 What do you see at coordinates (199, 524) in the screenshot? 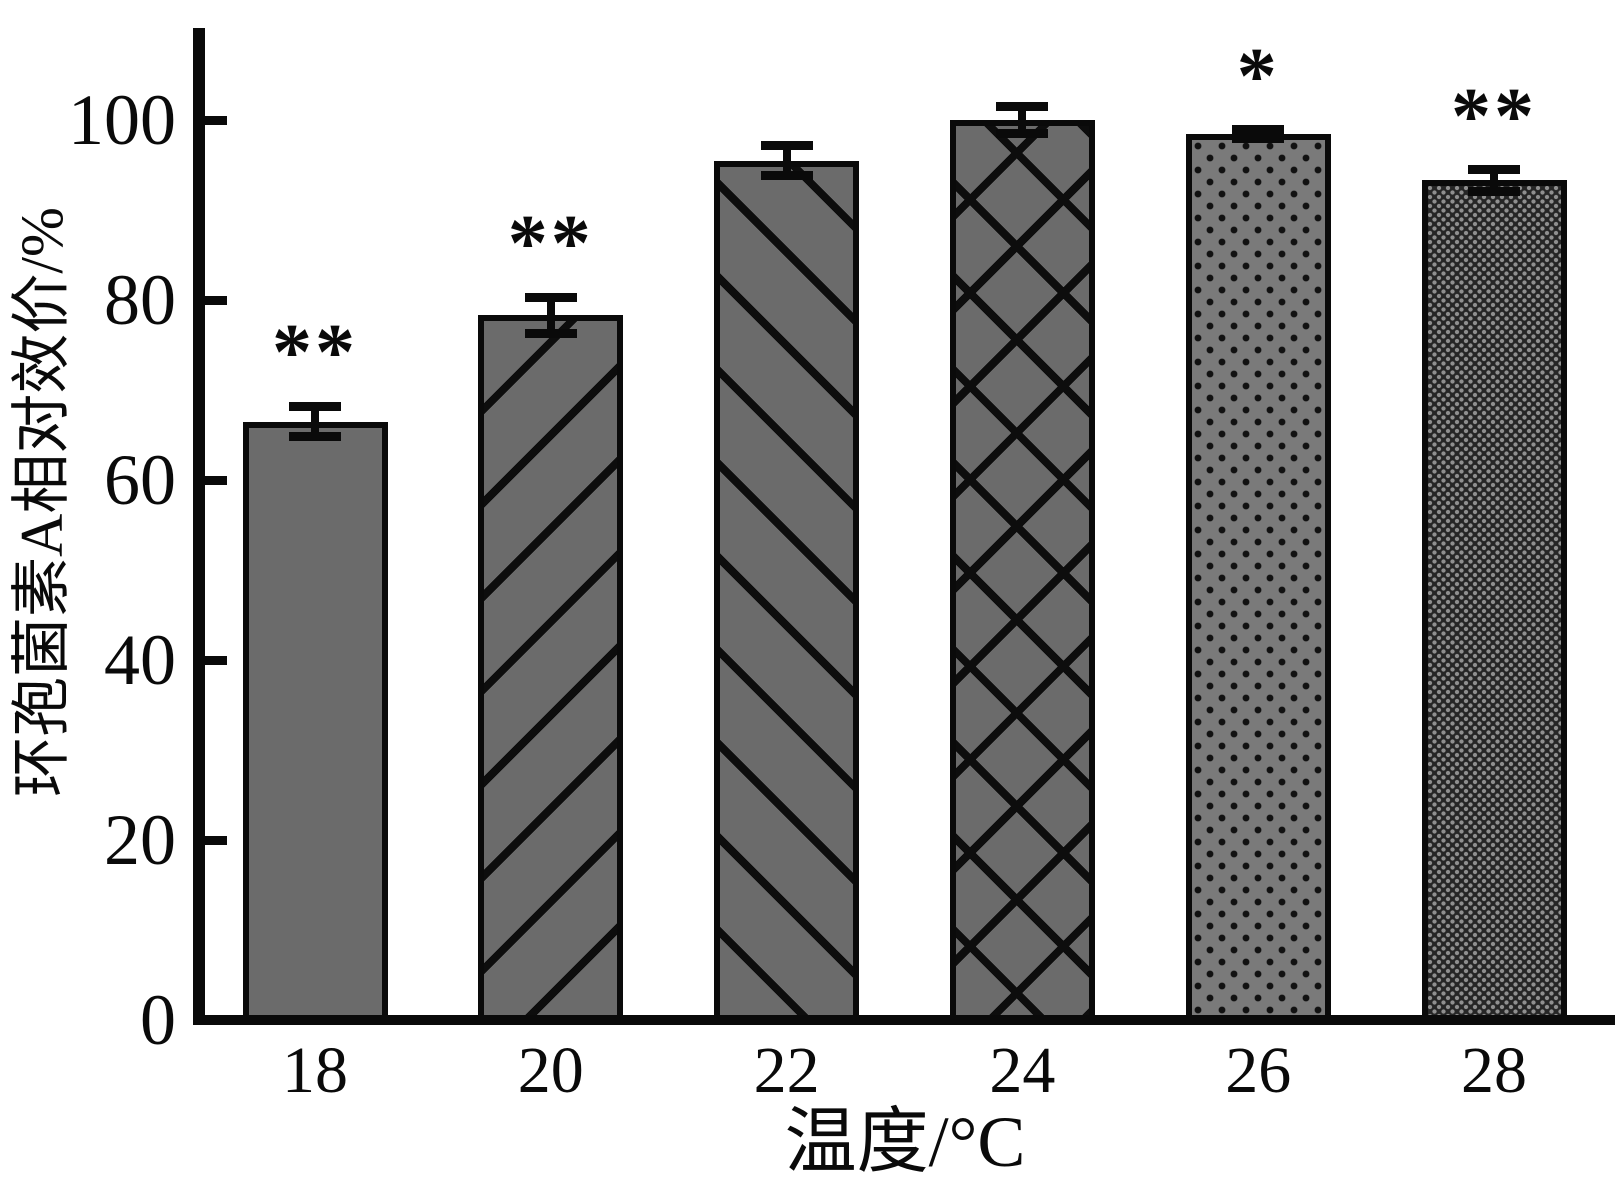
I see `y-axis-line` at bounding box center [199, 524].